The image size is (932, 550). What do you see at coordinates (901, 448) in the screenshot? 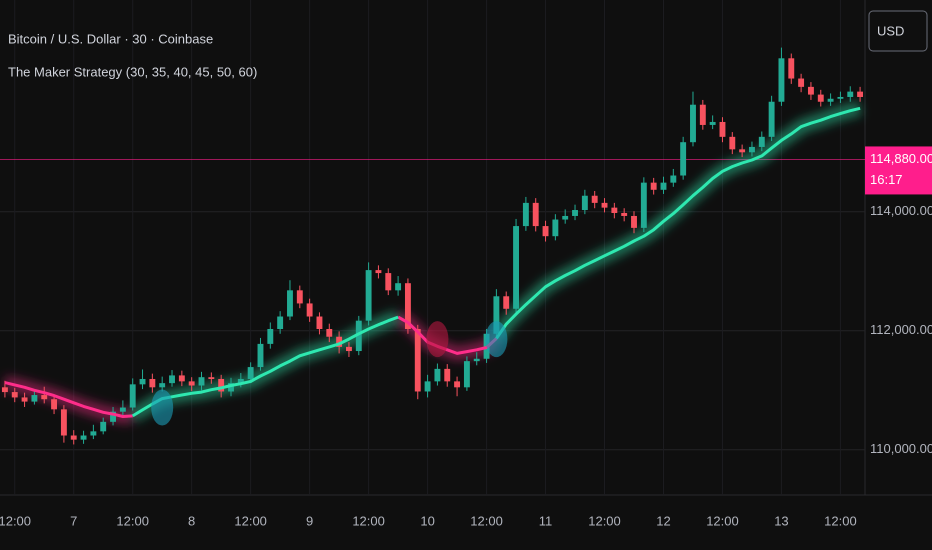
I see `y-tick-label: 110,000.00` at bounding box center [901, 448].